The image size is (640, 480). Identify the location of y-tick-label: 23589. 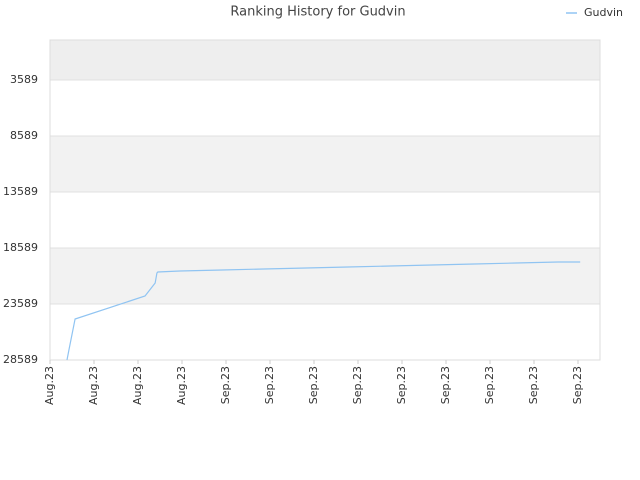
(20, 303).